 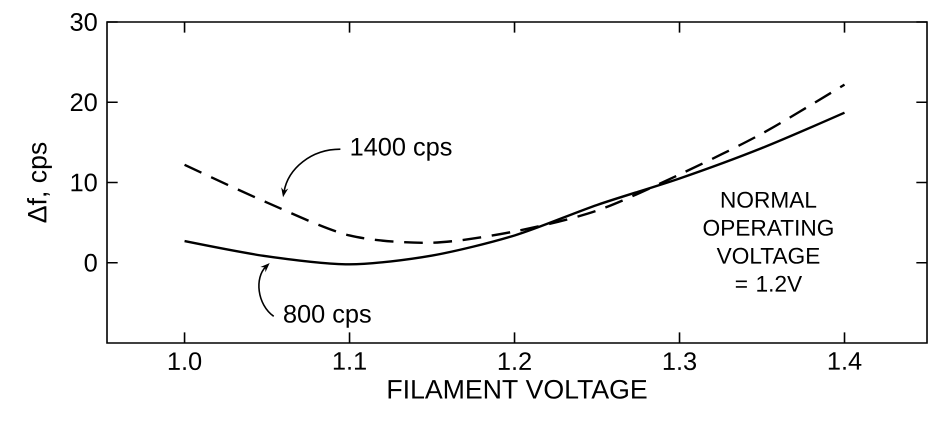 I want to click on x-tick-label: 1.1, so click(x=350, y=361).